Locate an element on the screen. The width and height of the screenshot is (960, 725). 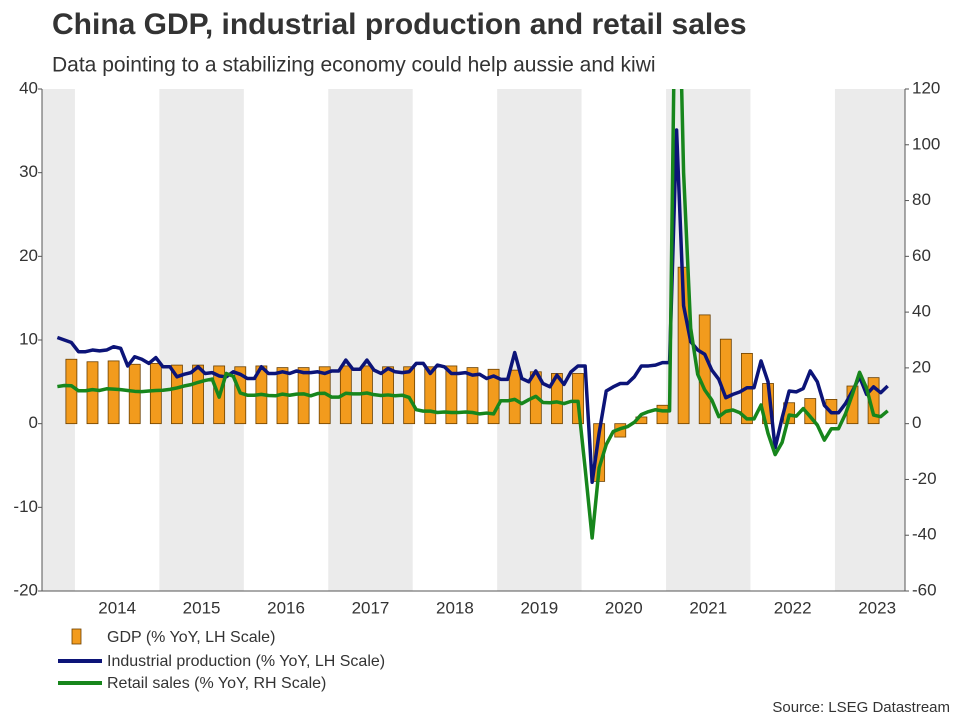
legend-label: Industrial production (% YoY, LH Scale) is located at coordinates (246, 661).